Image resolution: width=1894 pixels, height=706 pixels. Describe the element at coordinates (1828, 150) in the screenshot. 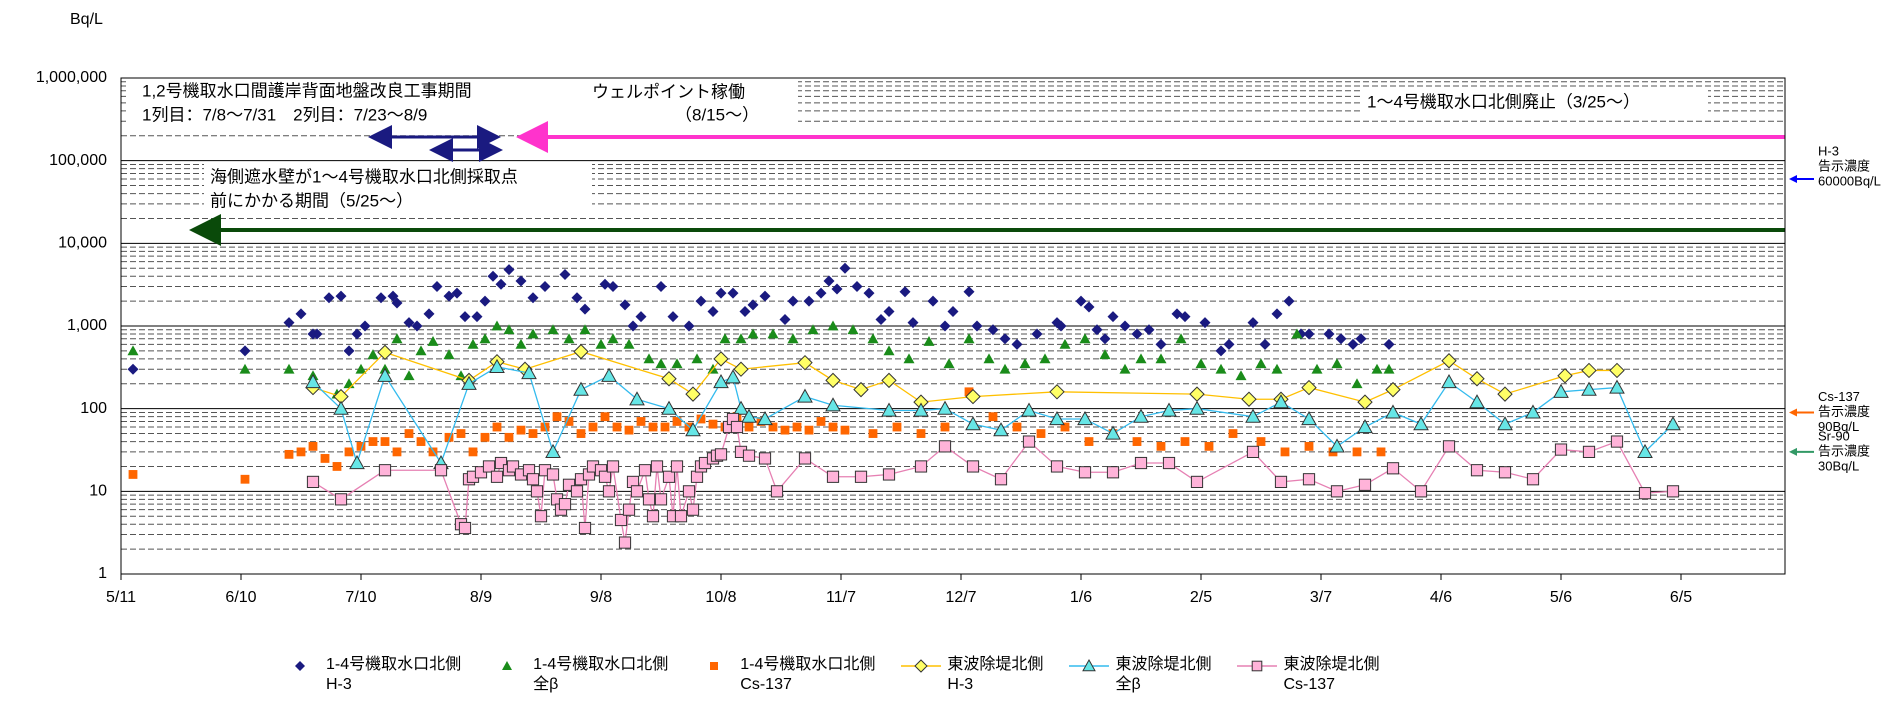

I see `reference-label: H-3` at that location.